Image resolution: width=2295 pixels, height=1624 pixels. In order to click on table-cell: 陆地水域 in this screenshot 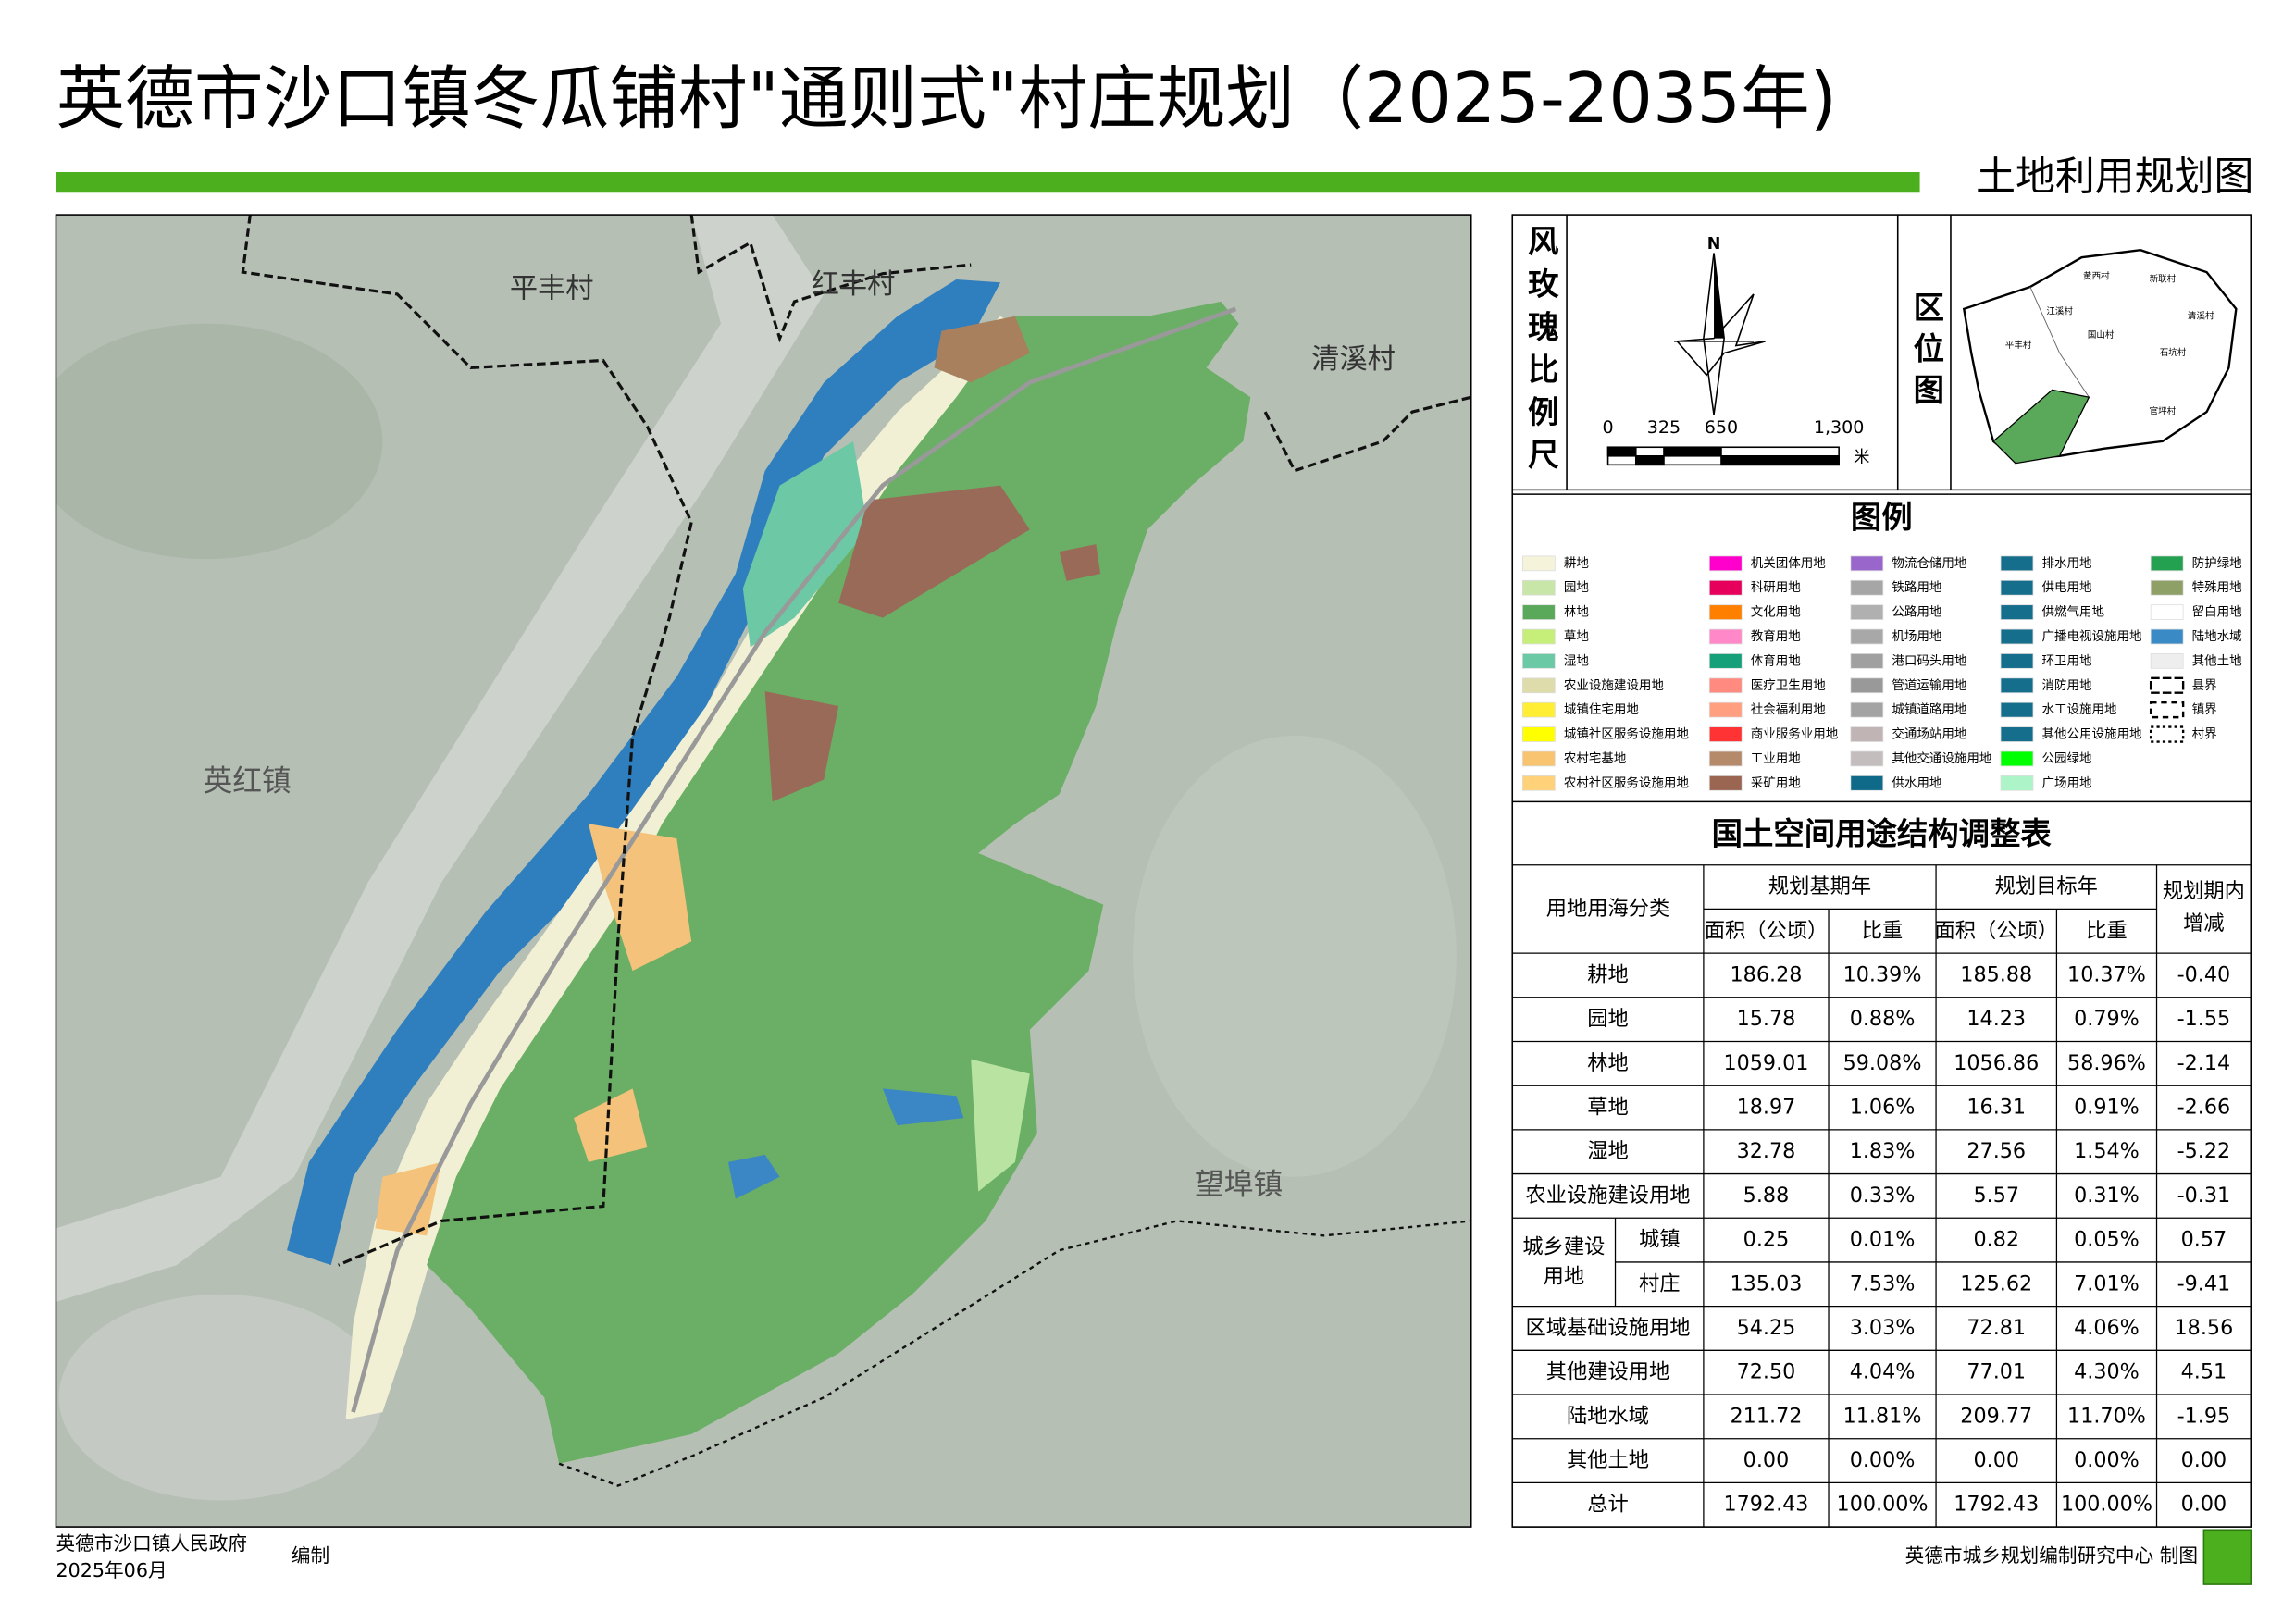, I will do `click(1608, 1416)`.